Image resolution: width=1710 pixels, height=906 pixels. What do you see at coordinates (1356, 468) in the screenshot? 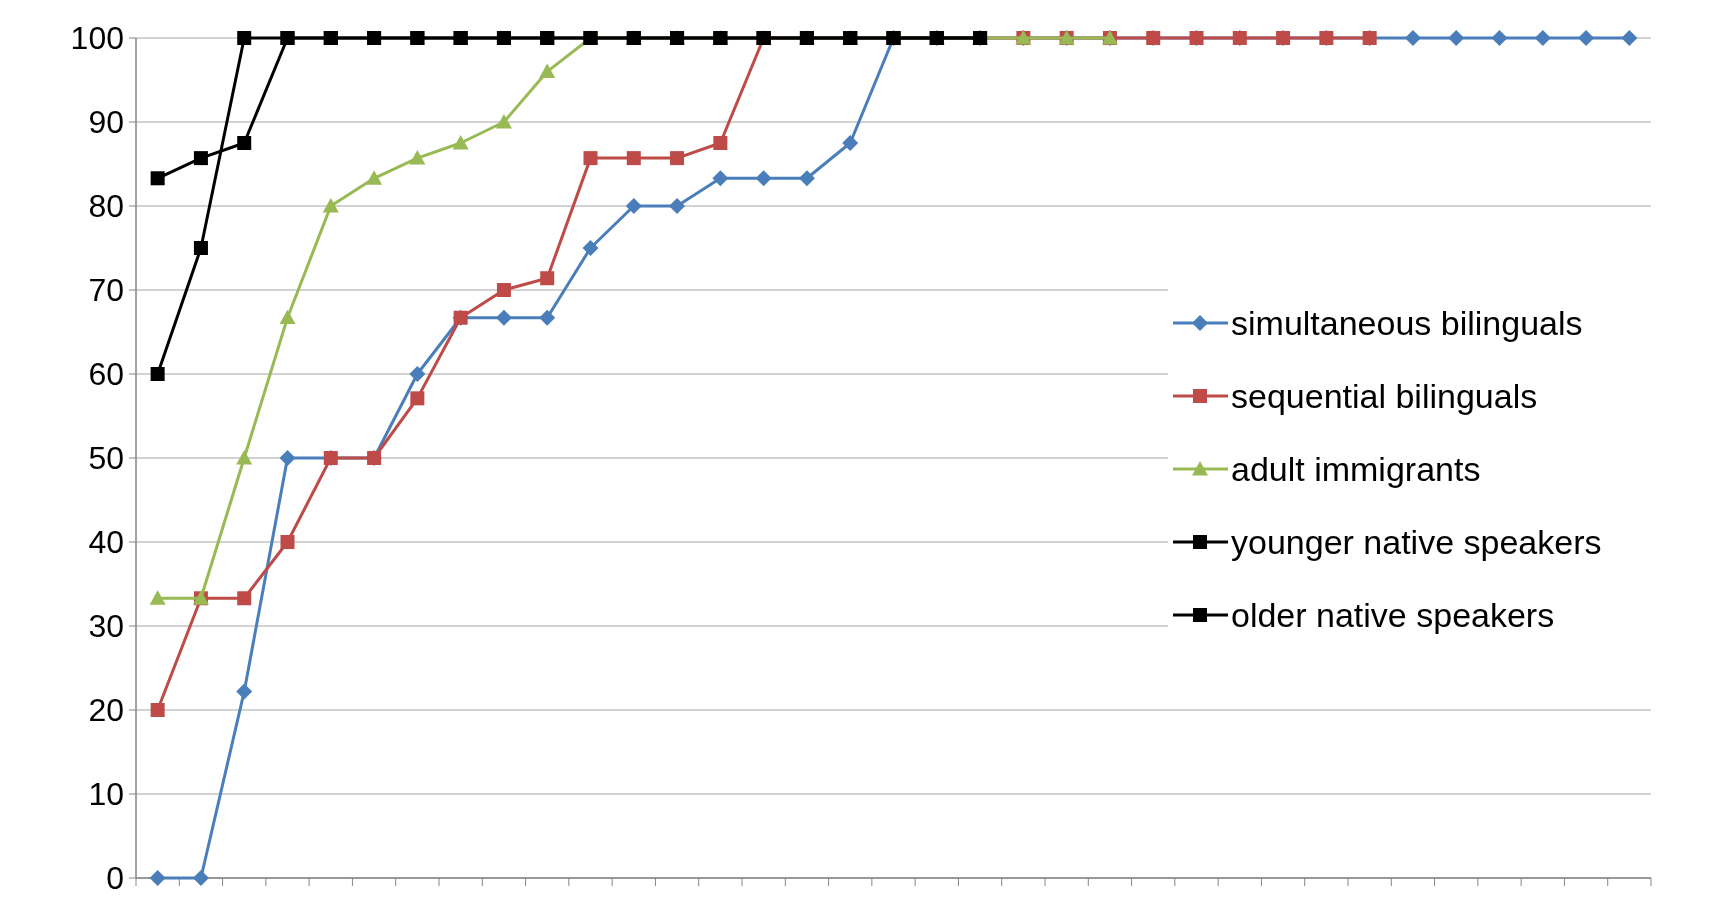
I see `legend-label: adult immigrants` at bounding box center [1356, 468].